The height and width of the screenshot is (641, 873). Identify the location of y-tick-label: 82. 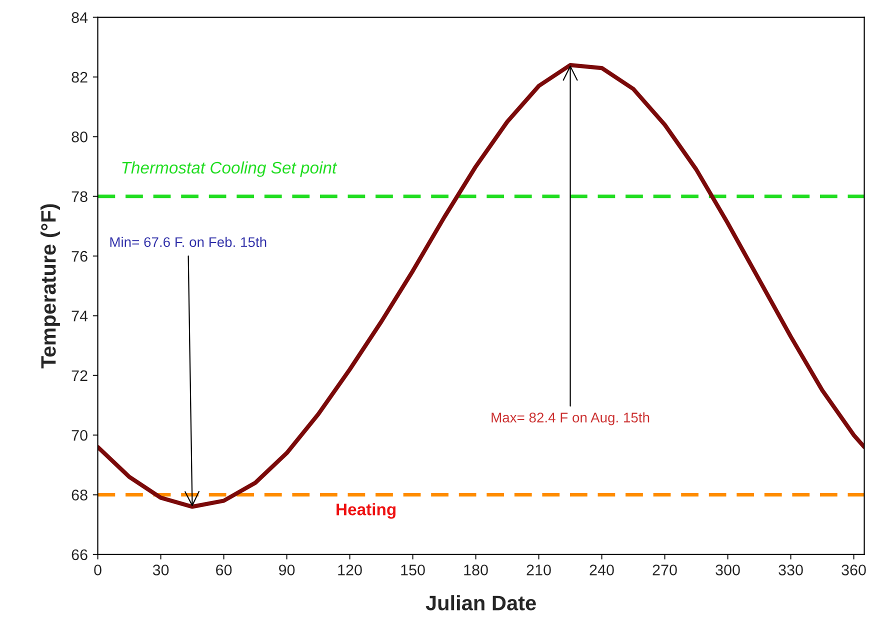
(80, 77).